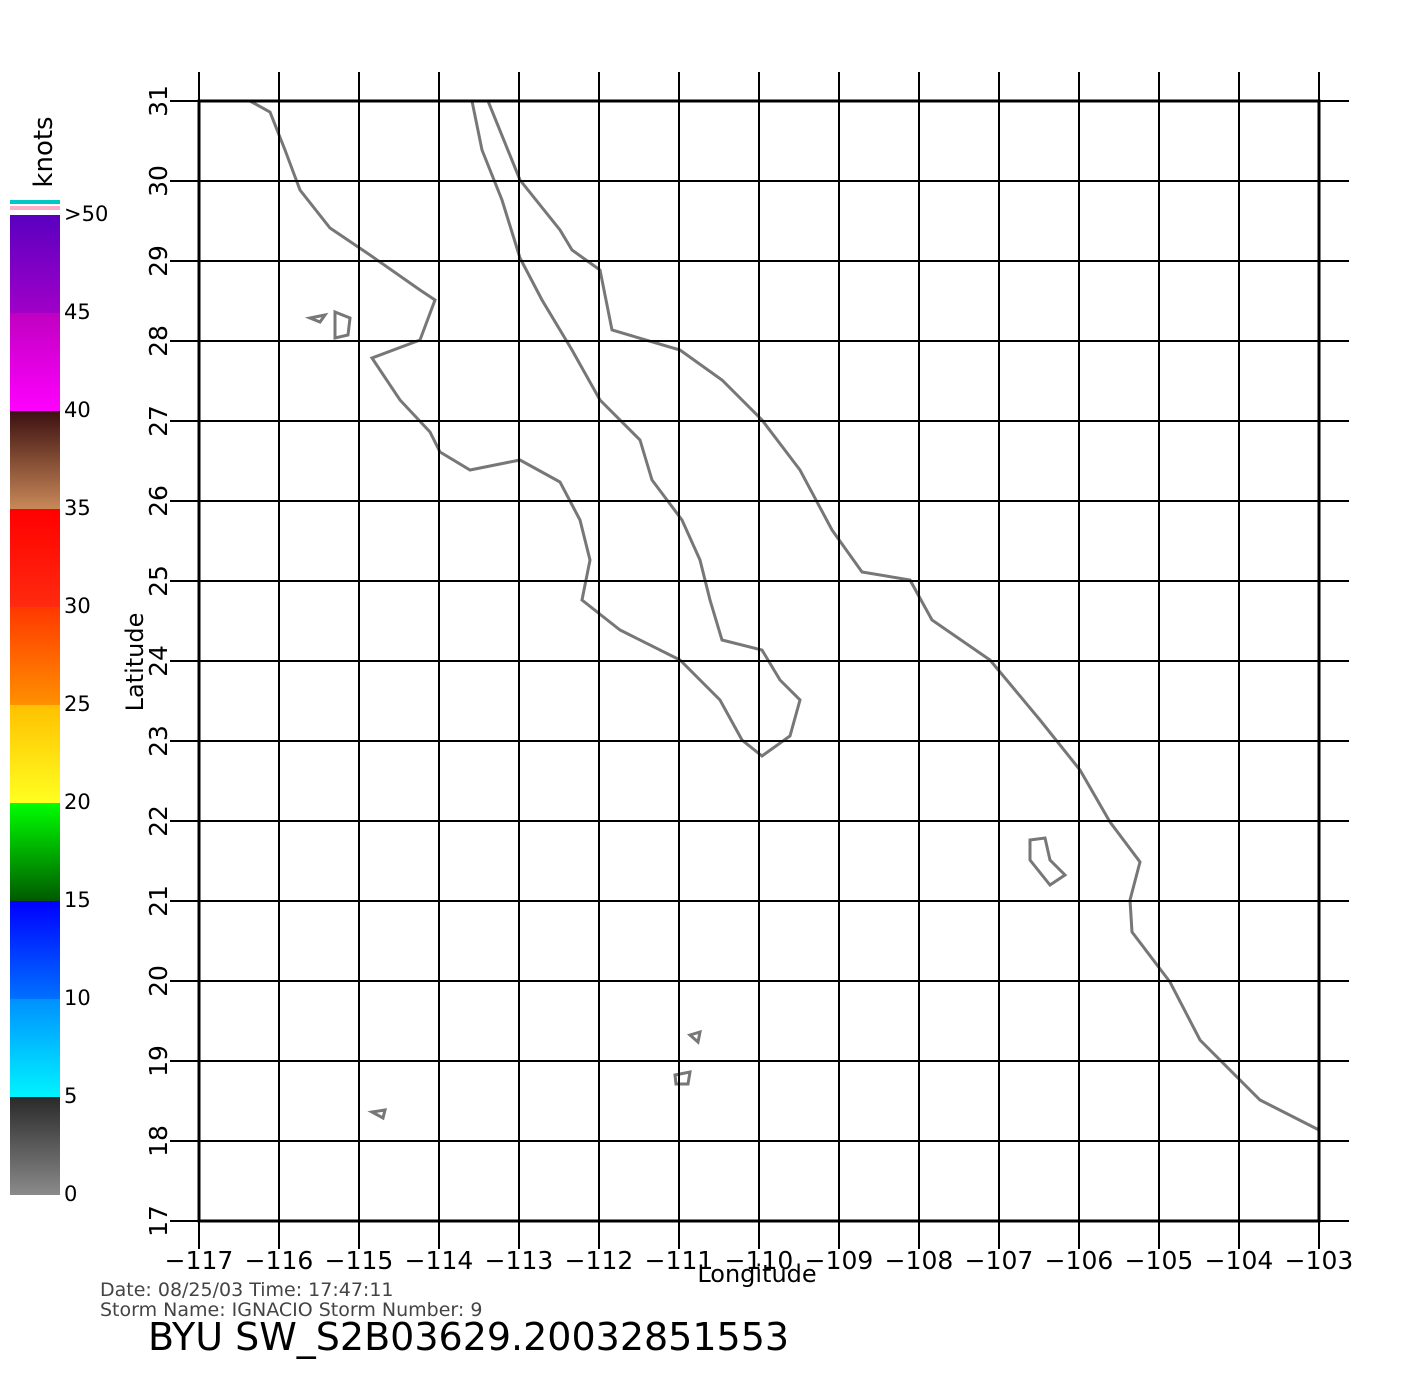 This screenshot has width=1420, height=1400. What do you see at coordinates (919, 1260) in the screenshot?
I see `x-tick-label: −108` at bounding box center [919, 1260].